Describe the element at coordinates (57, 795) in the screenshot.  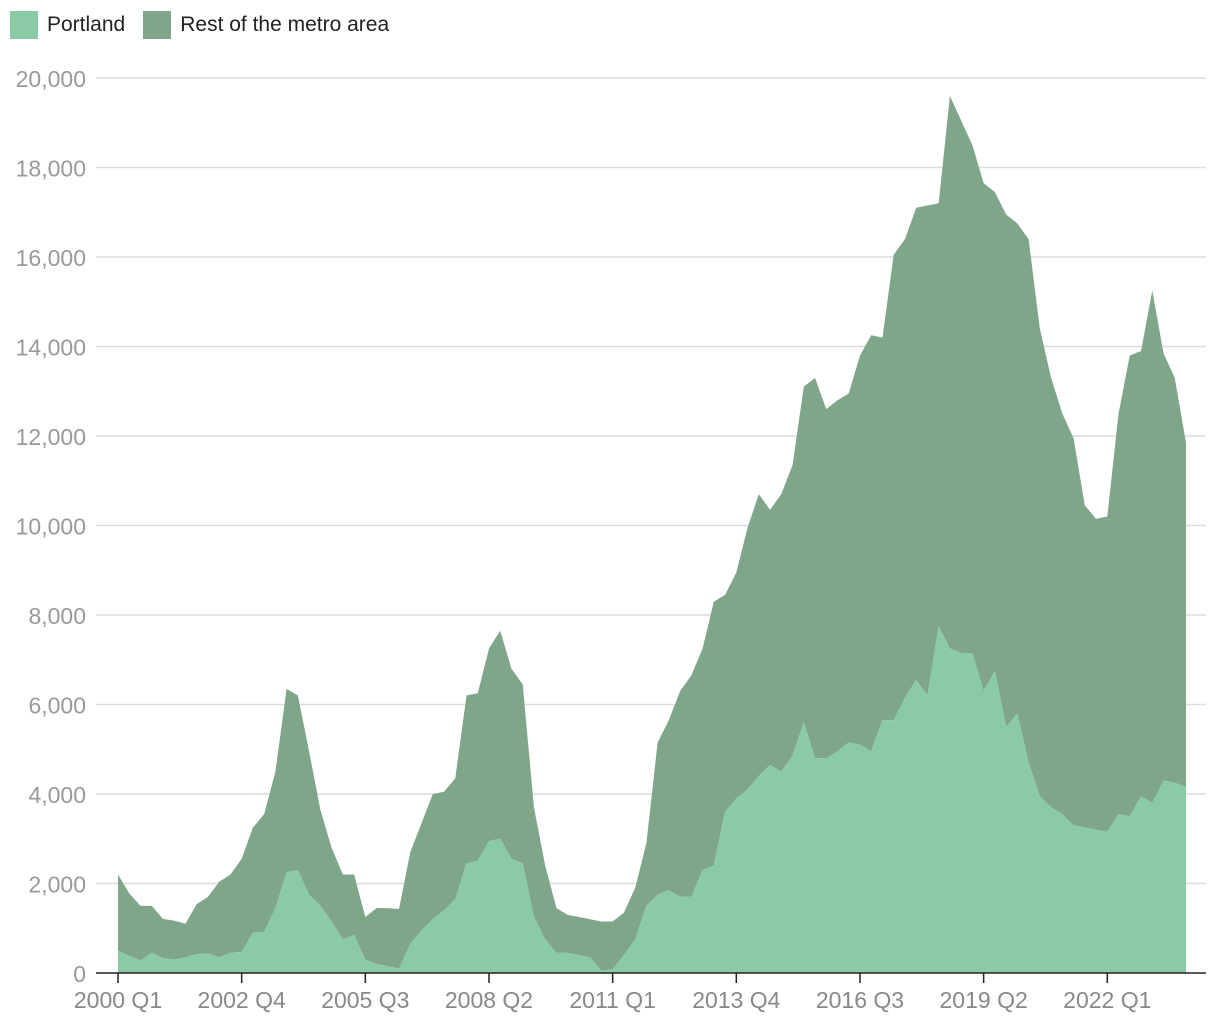
I see `y-tick-label: 4,000` at that location.